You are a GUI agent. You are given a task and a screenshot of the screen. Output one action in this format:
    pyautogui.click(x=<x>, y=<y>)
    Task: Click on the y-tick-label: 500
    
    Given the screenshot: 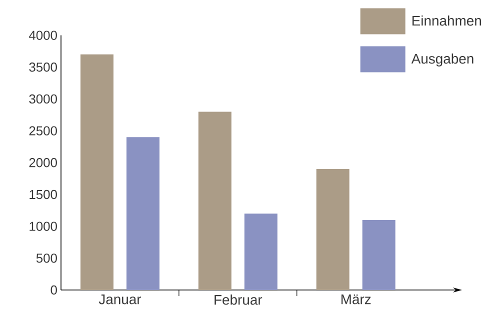 What is the action you would take?
    pyautogui.click(x=46, y=258)
    